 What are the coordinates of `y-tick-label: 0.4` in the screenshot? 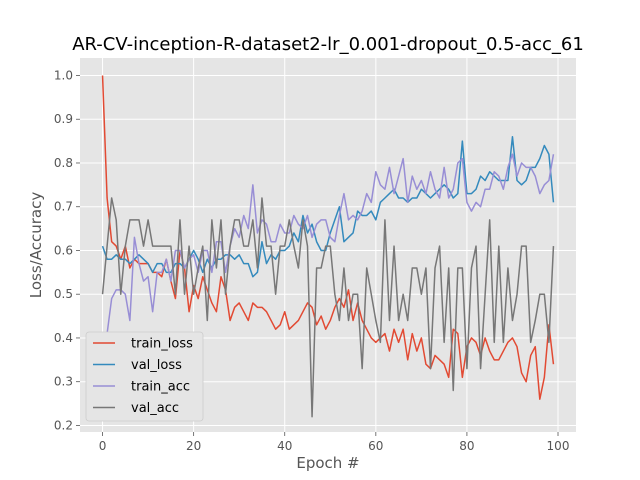 It's located at (63, 338).